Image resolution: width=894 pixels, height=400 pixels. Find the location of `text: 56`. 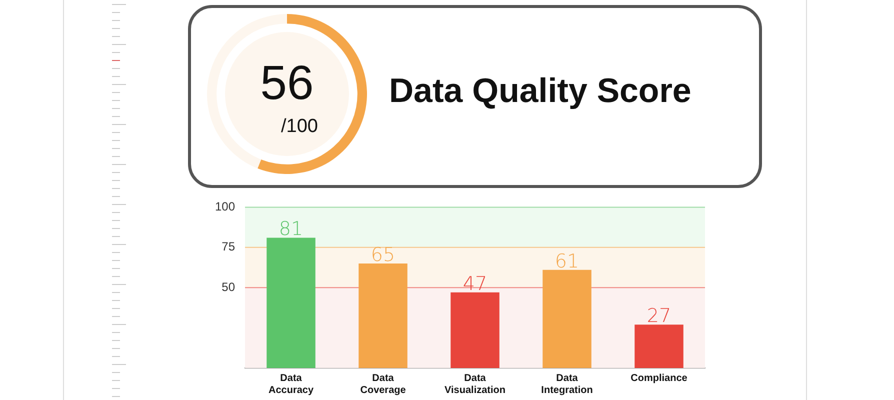

text: 56 is located at coordinates (287, 83).